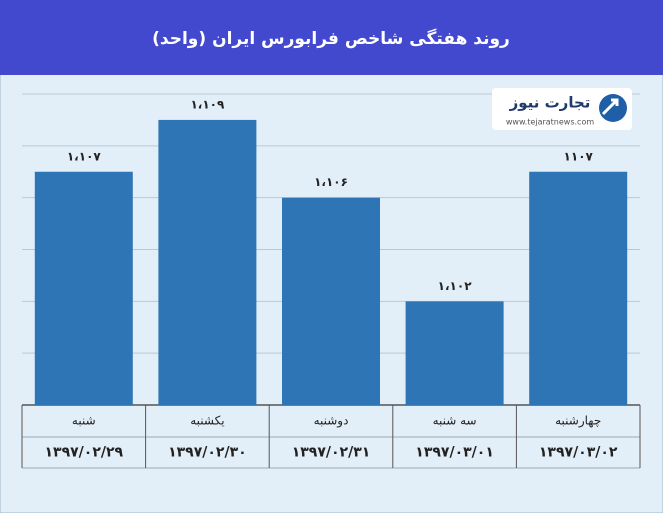  Describe the element at coordinates (610, 107) in the screenshot. I see `logo-arrow` at that location.